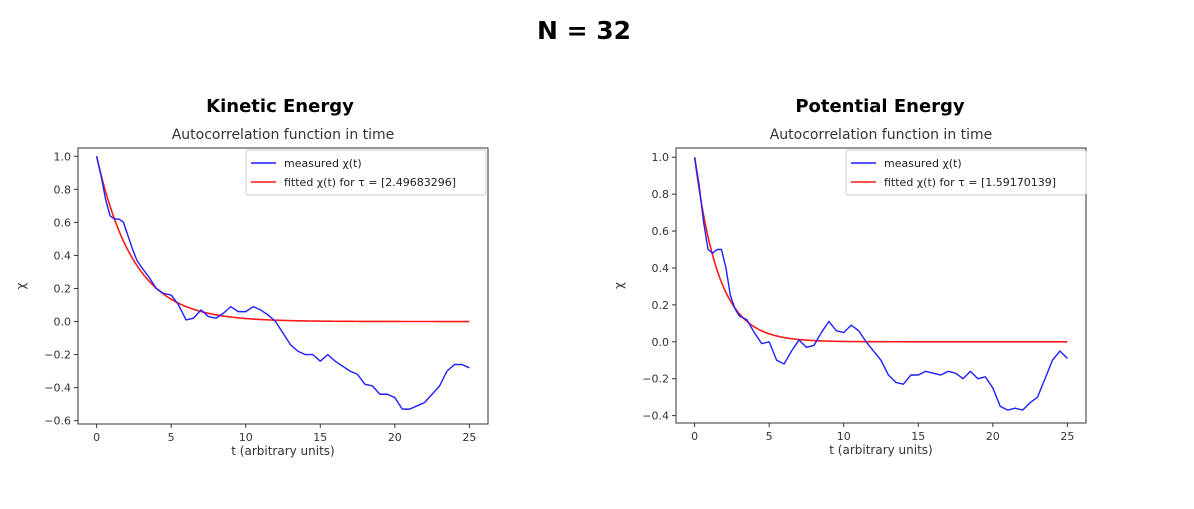  What do you see at coordinates (57, 421) in the screenshot?
I see `y-tick-label: −0.6` at bounding box center [57, 421].